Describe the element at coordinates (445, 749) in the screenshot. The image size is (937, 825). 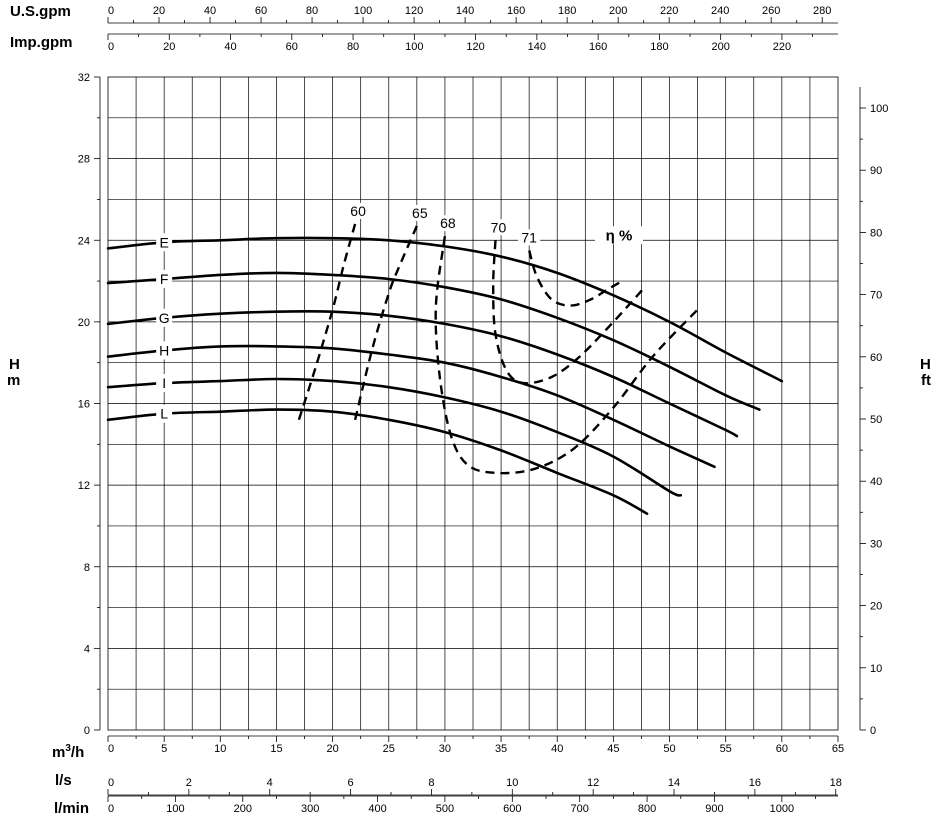
I see `m3h-axis-tick-label: 30` at that location.